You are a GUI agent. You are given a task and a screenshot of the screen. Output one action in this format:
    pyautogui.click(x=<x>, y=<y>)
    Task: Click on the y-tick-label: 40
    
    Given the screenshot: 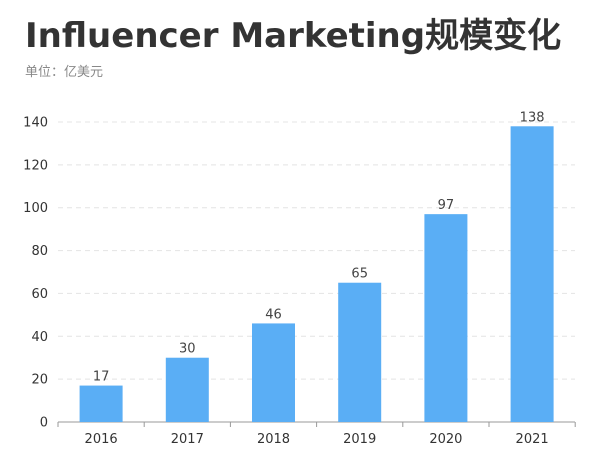 What is the action you would take?
    pyautogui.click(x=39, y=337)
    